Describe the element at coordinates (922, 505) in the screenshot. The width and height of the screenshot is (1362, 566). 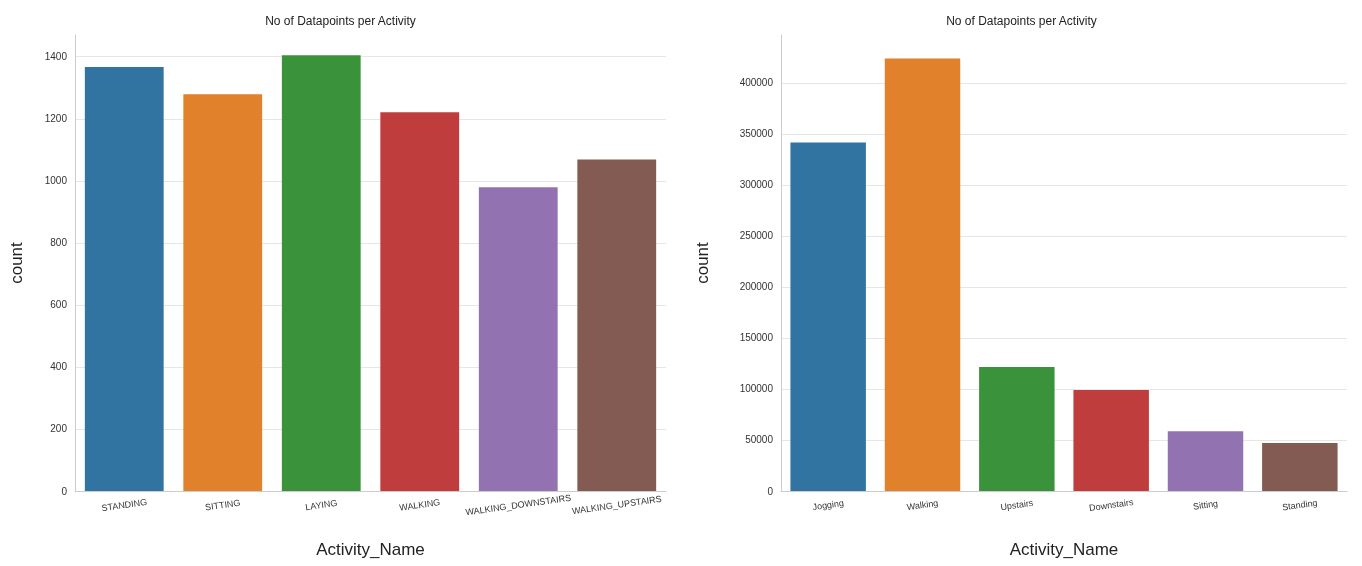
I see `x-tick-label: Walking` at that location.